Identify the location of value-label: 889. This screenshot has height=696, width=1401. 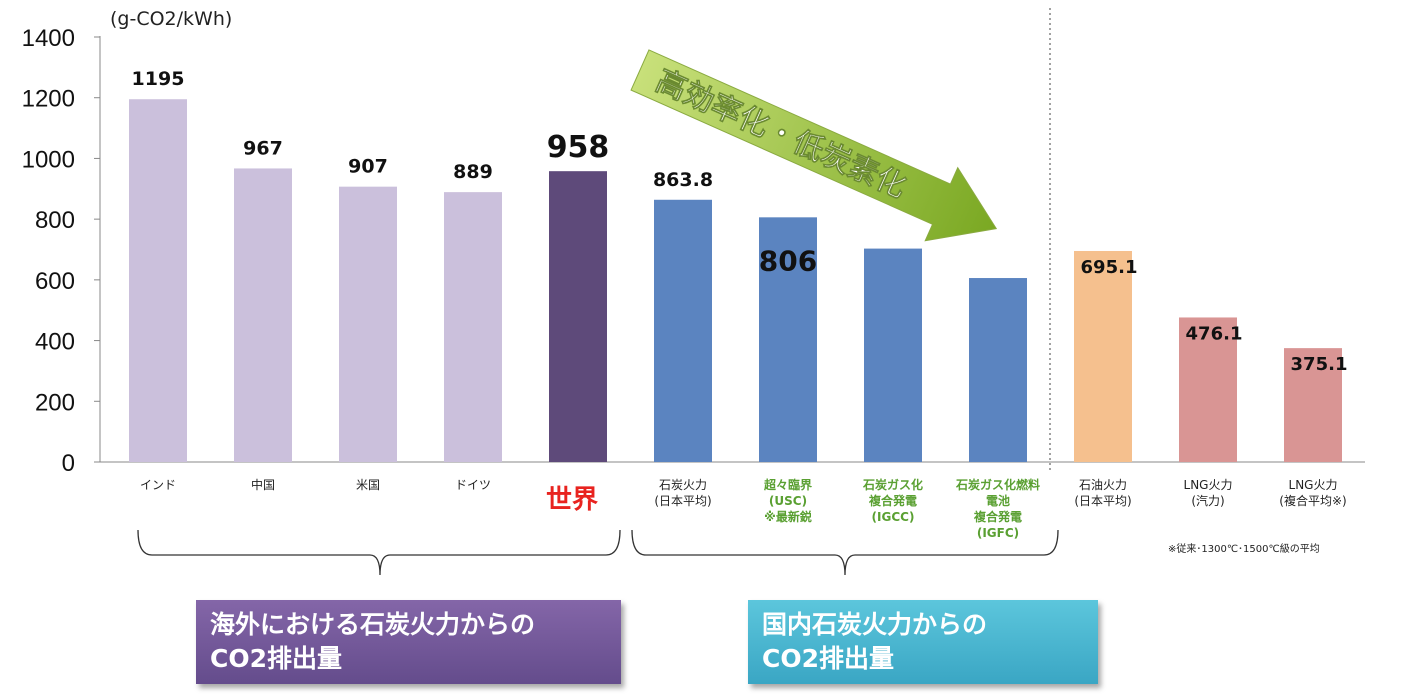
(473, 172).